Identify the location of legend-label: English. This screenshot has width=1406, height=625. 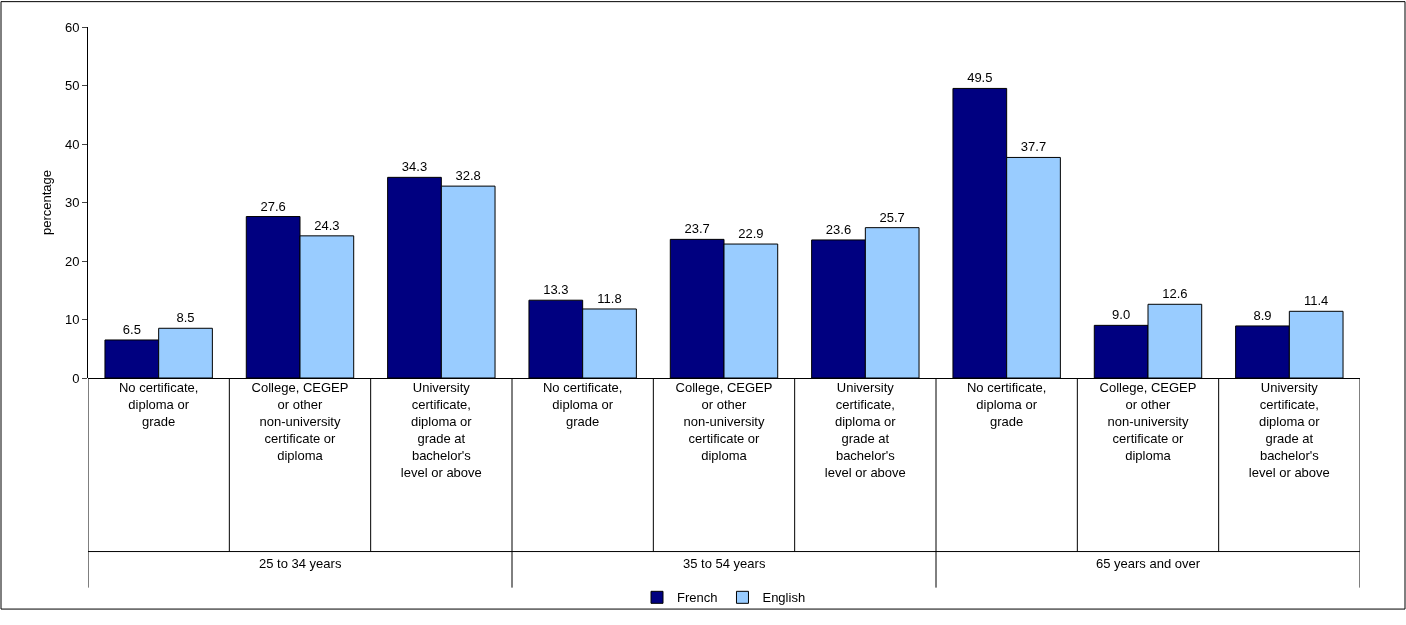
(784, 598).